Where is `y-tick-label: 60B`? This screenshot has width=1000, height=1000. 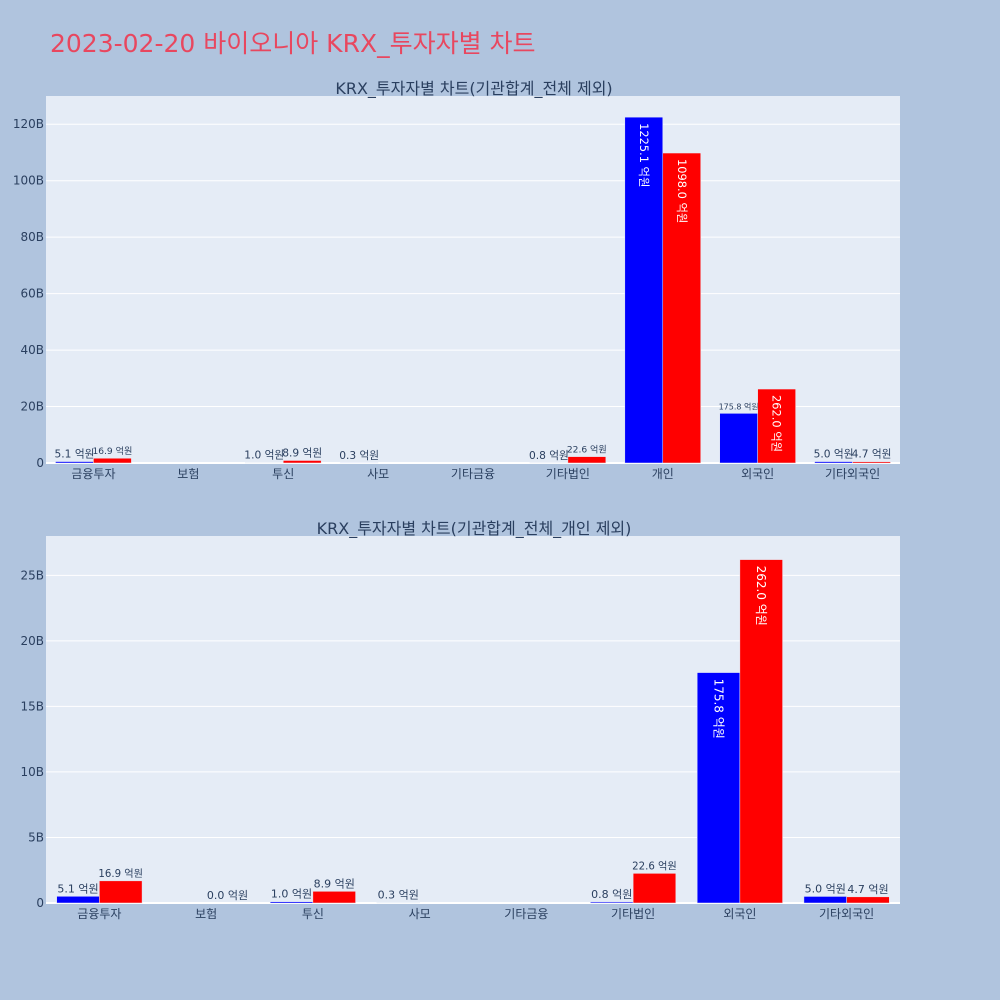 y-tick-label: 60B is located at coordinates (32, 294).